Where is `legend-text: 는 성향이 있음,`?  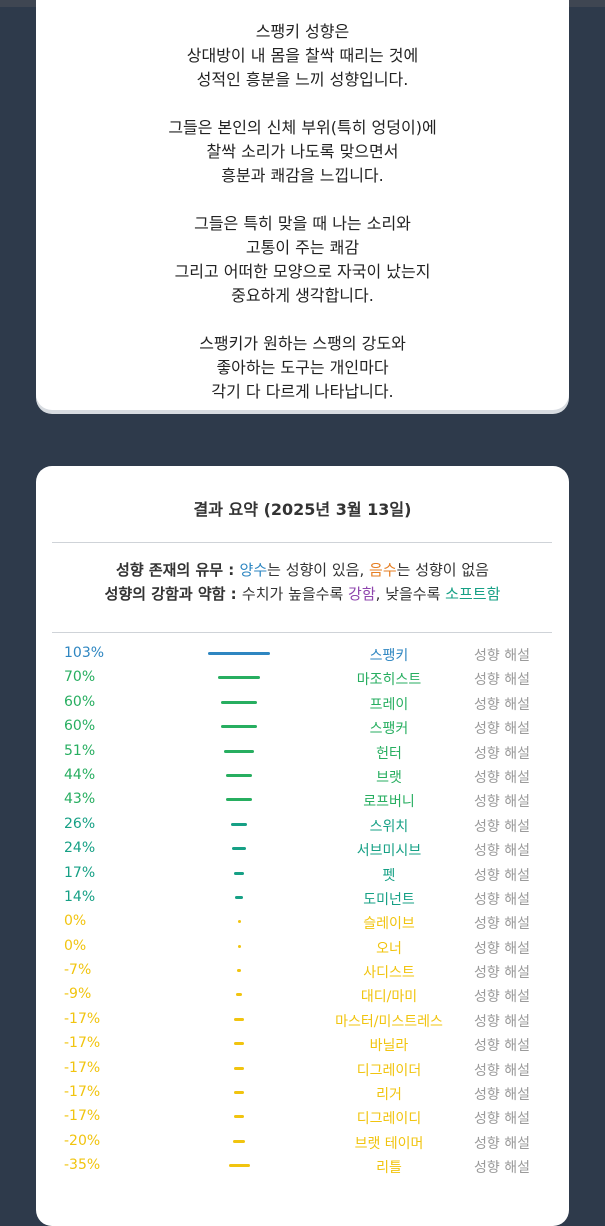 legend-text: 는 성향이 있음, is located at coordinates (318, 570).